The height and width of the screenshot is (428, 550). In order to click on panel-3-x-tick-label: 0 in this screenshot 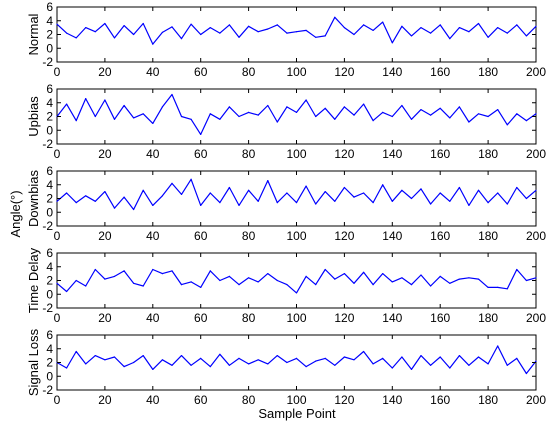, I will do `click(57, 236)`.